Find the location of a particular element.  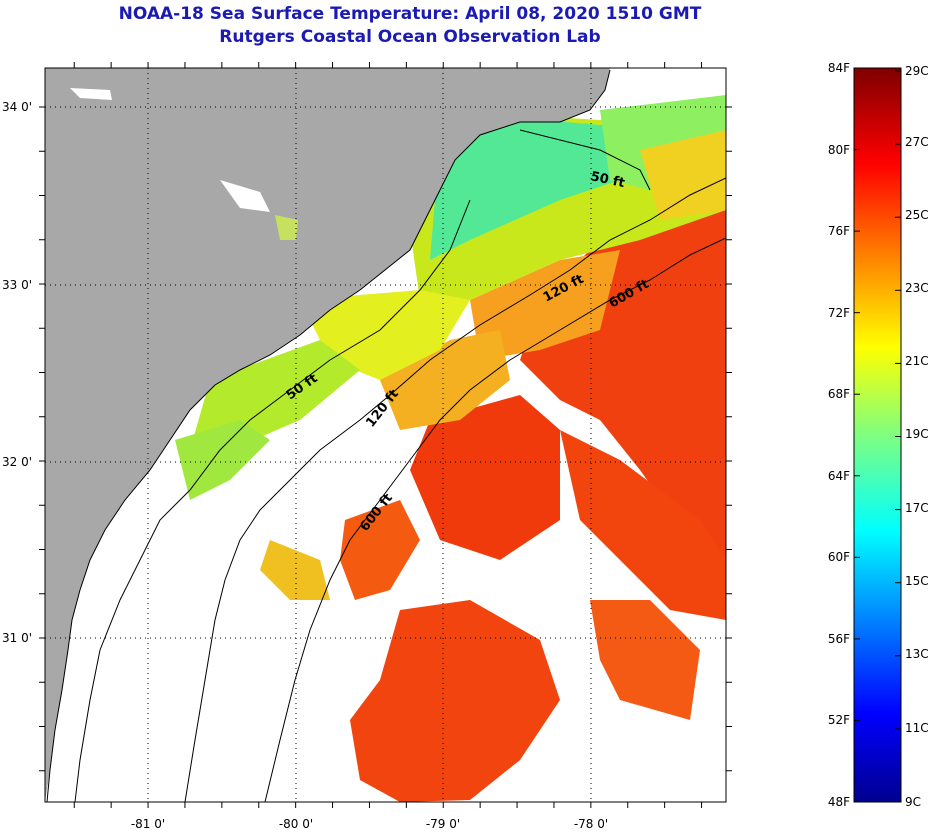

colorbar-c-17: 17C is located at coordinates (916, 508).